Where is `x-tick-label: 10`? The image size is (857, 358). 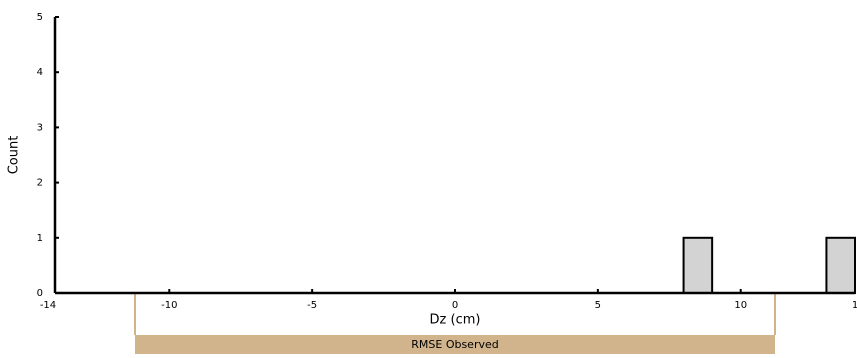
x-tick-label: 10 is located at coordinates (740, 305).